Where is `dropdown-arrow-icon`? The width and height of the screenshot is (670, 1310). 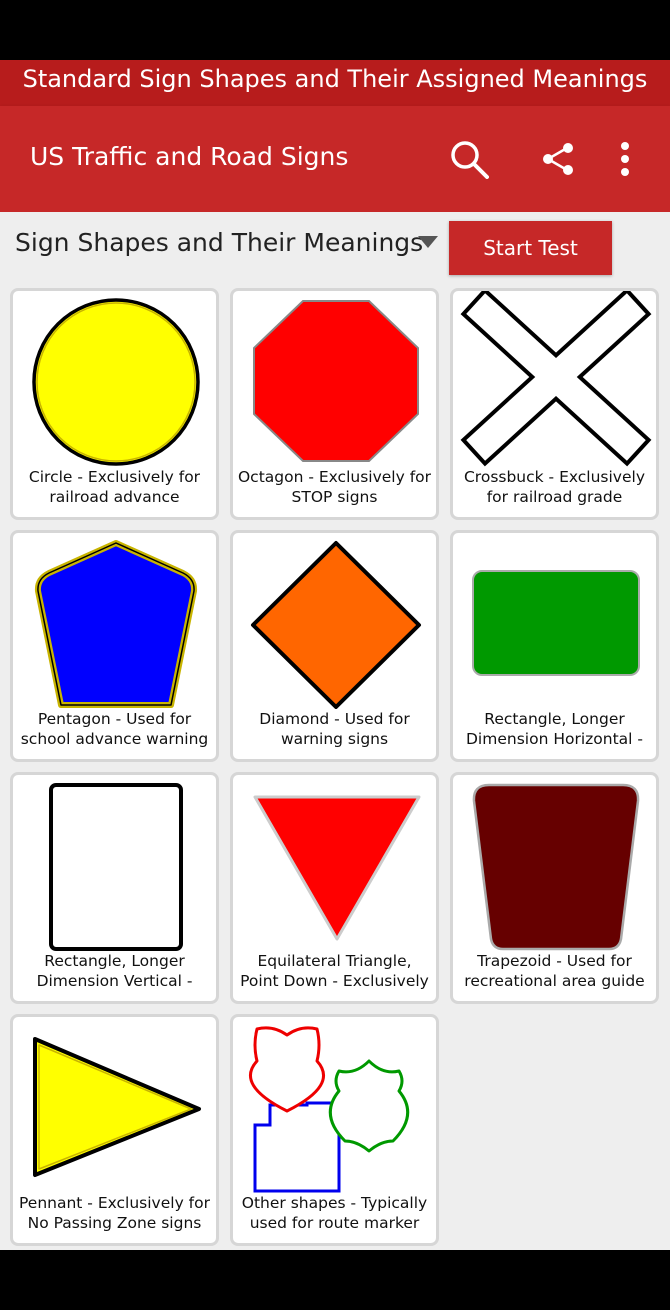
dropdown-arrow-icon is located at coordinates (428, 242).